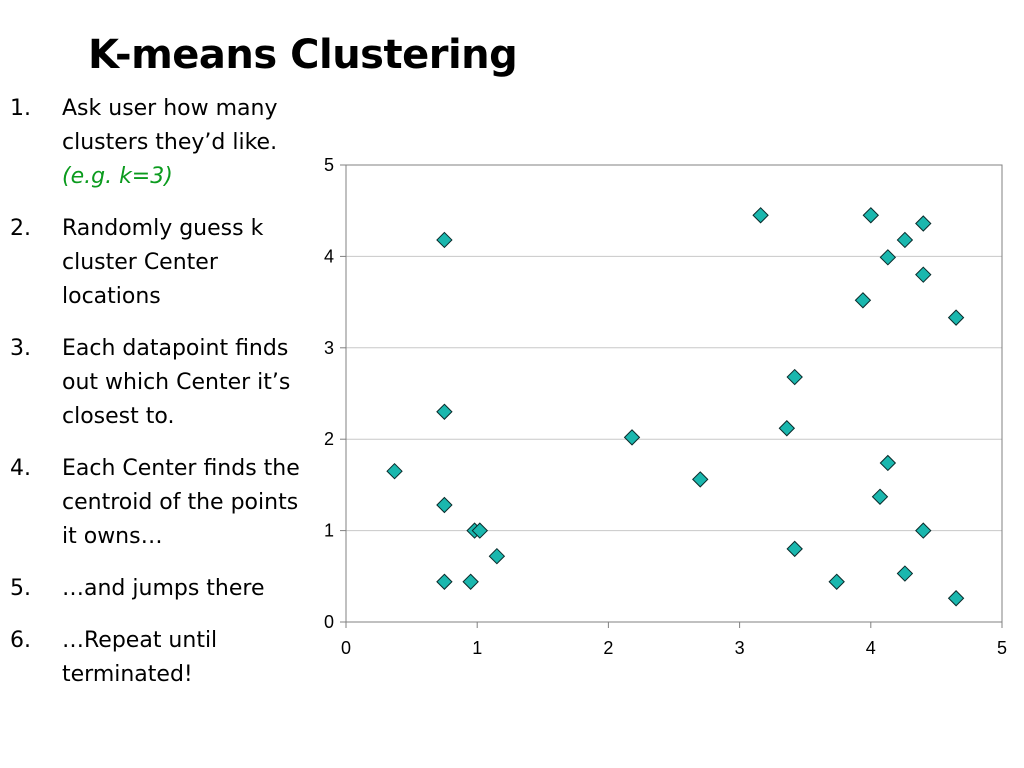 Image resolution: width=1024 pixels, height=768 pixels. Describe the element at coordinates (477, 648) in the screenshot. I see `x-tick-label: 1` at that location.